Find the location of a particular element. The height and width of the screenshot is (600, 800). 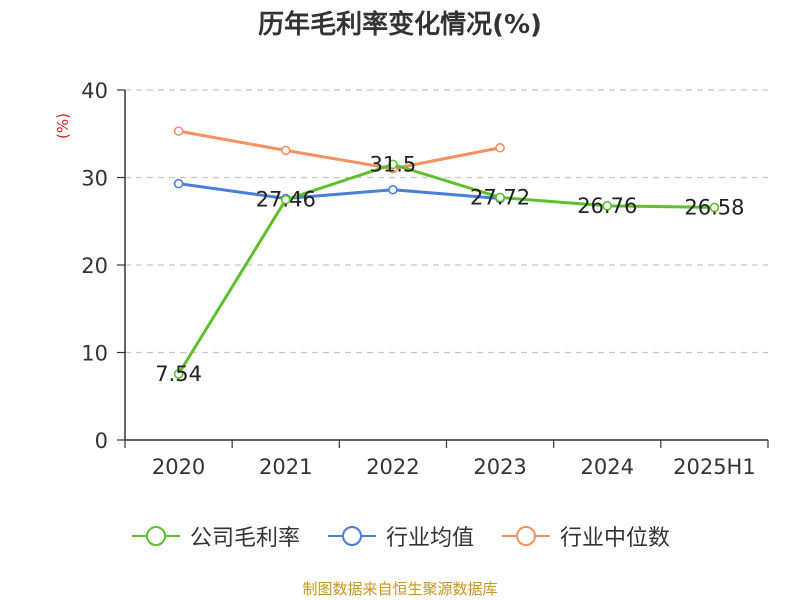

legend-label-company: 公司毛利率 is located at coordinates (244, 538).